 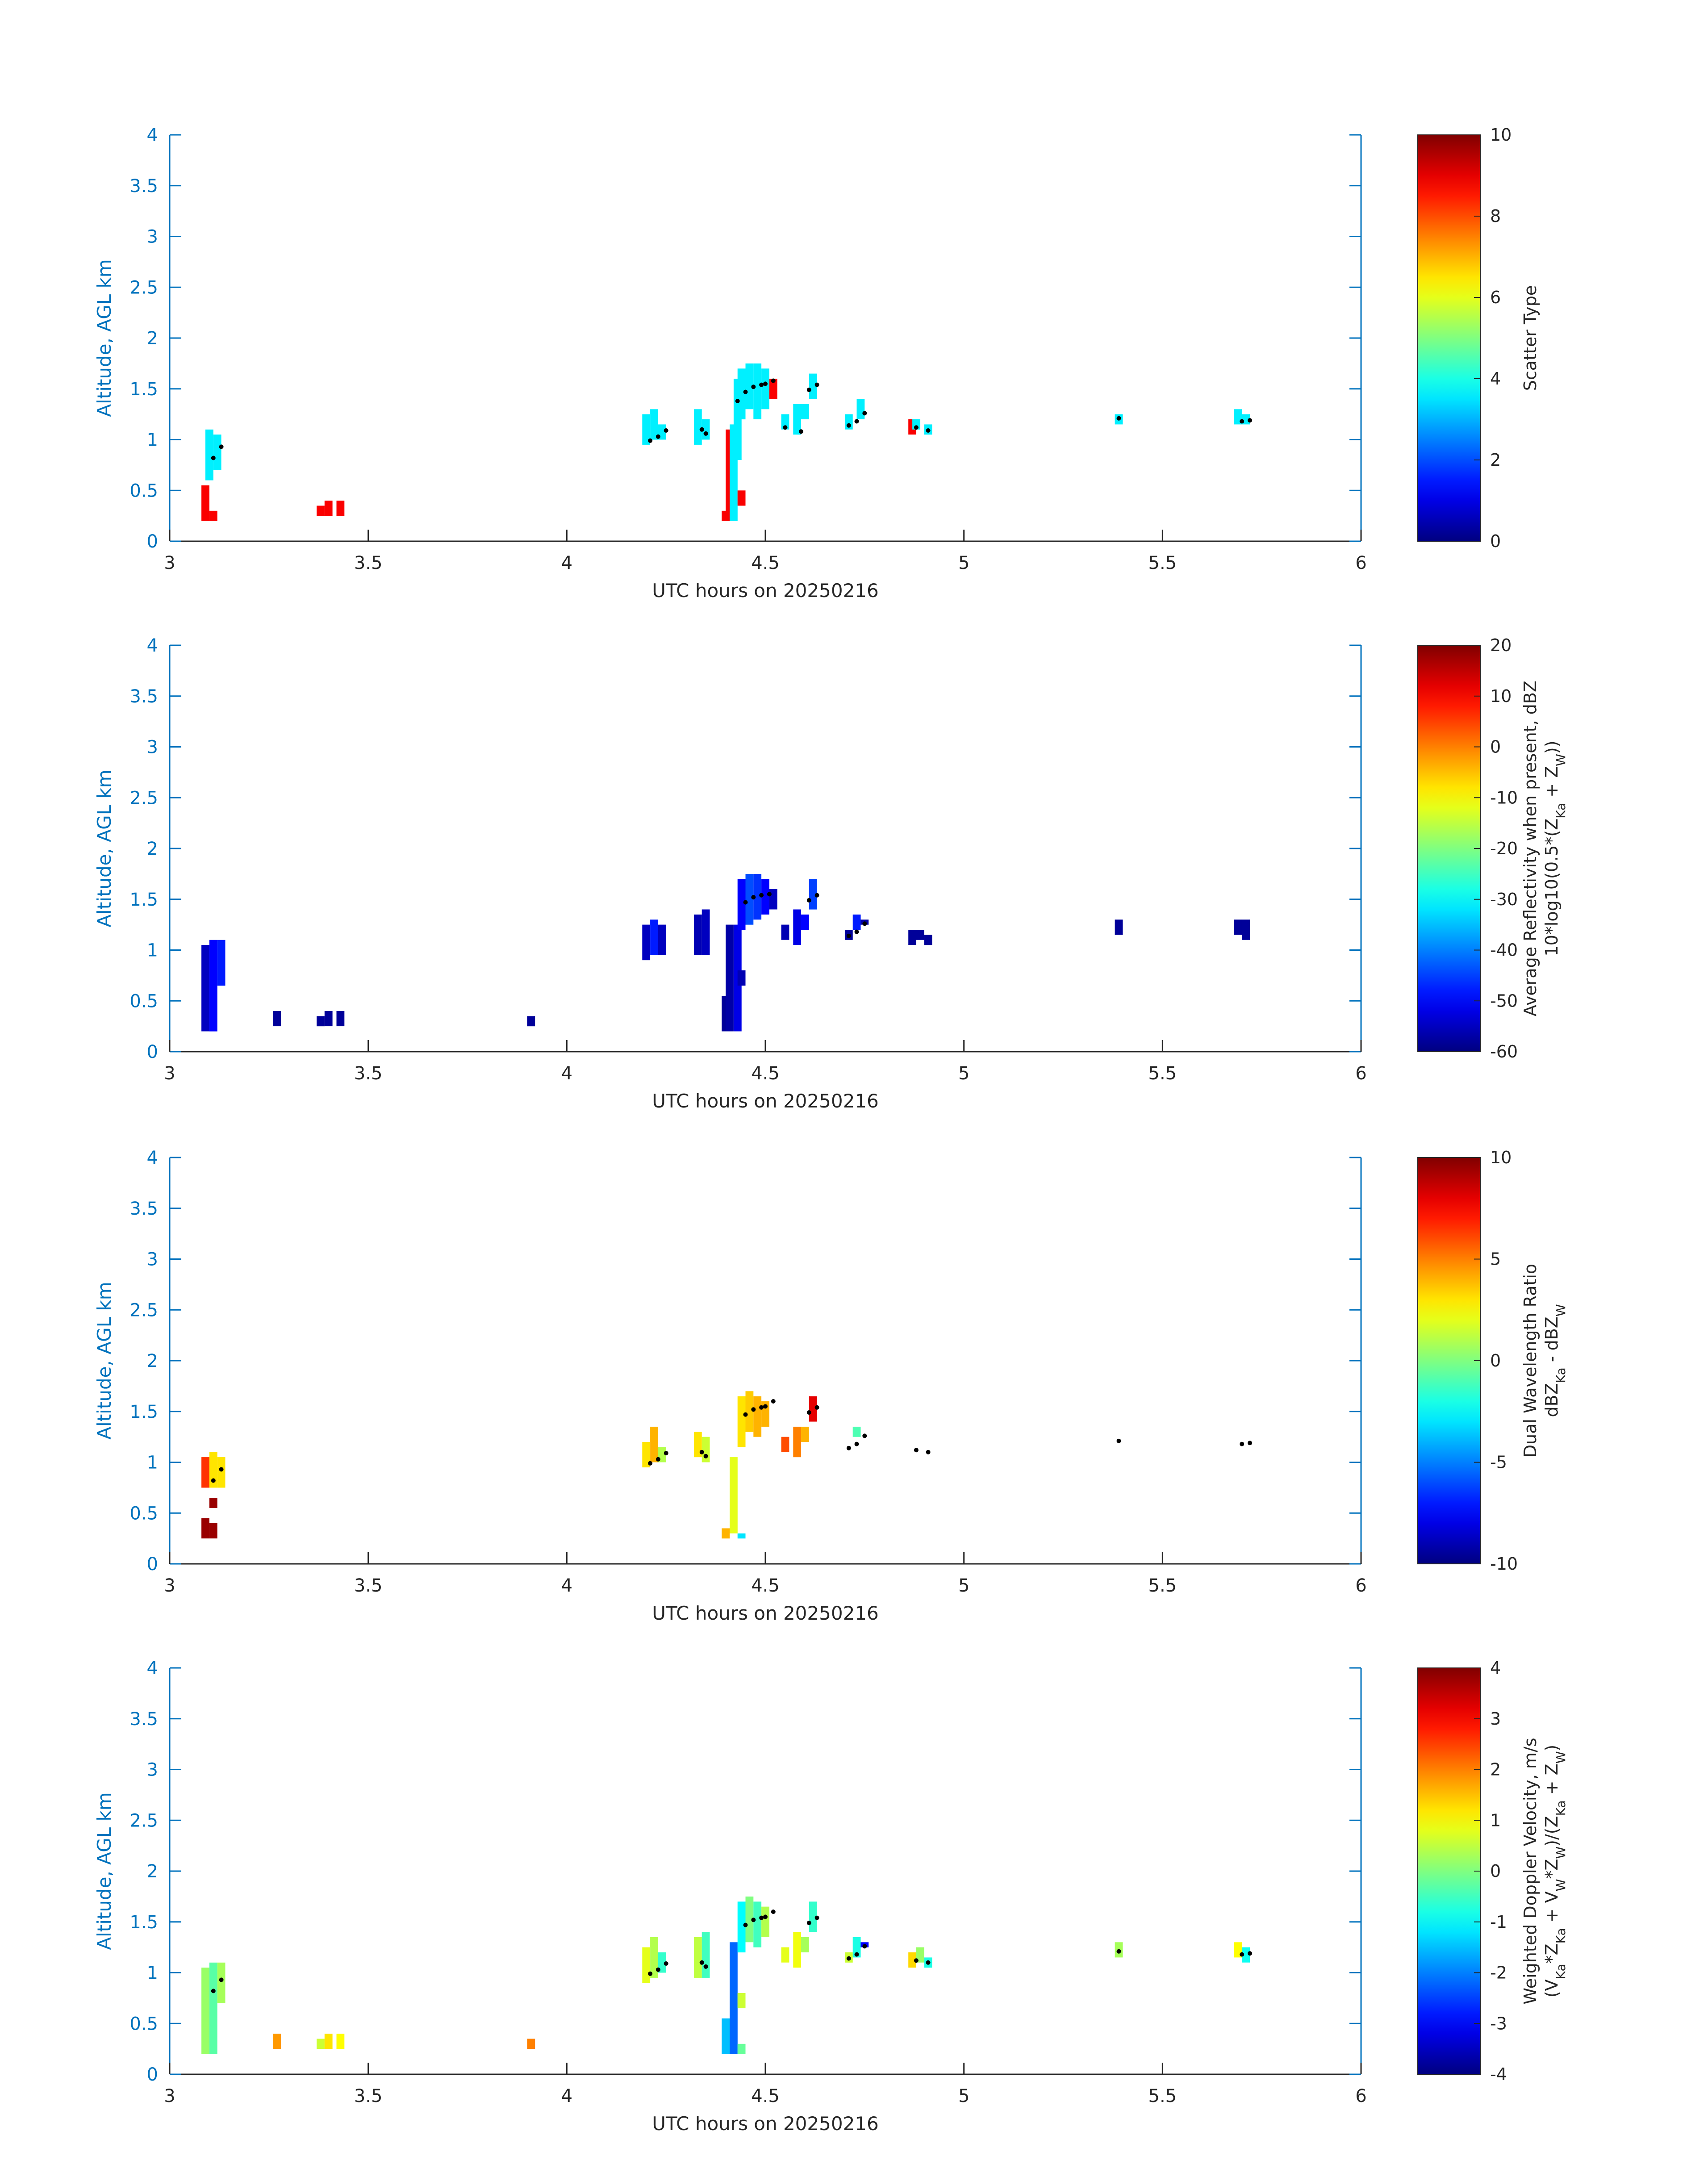 I want to click on x-tick-label: 3, so click(x=169, y=563).